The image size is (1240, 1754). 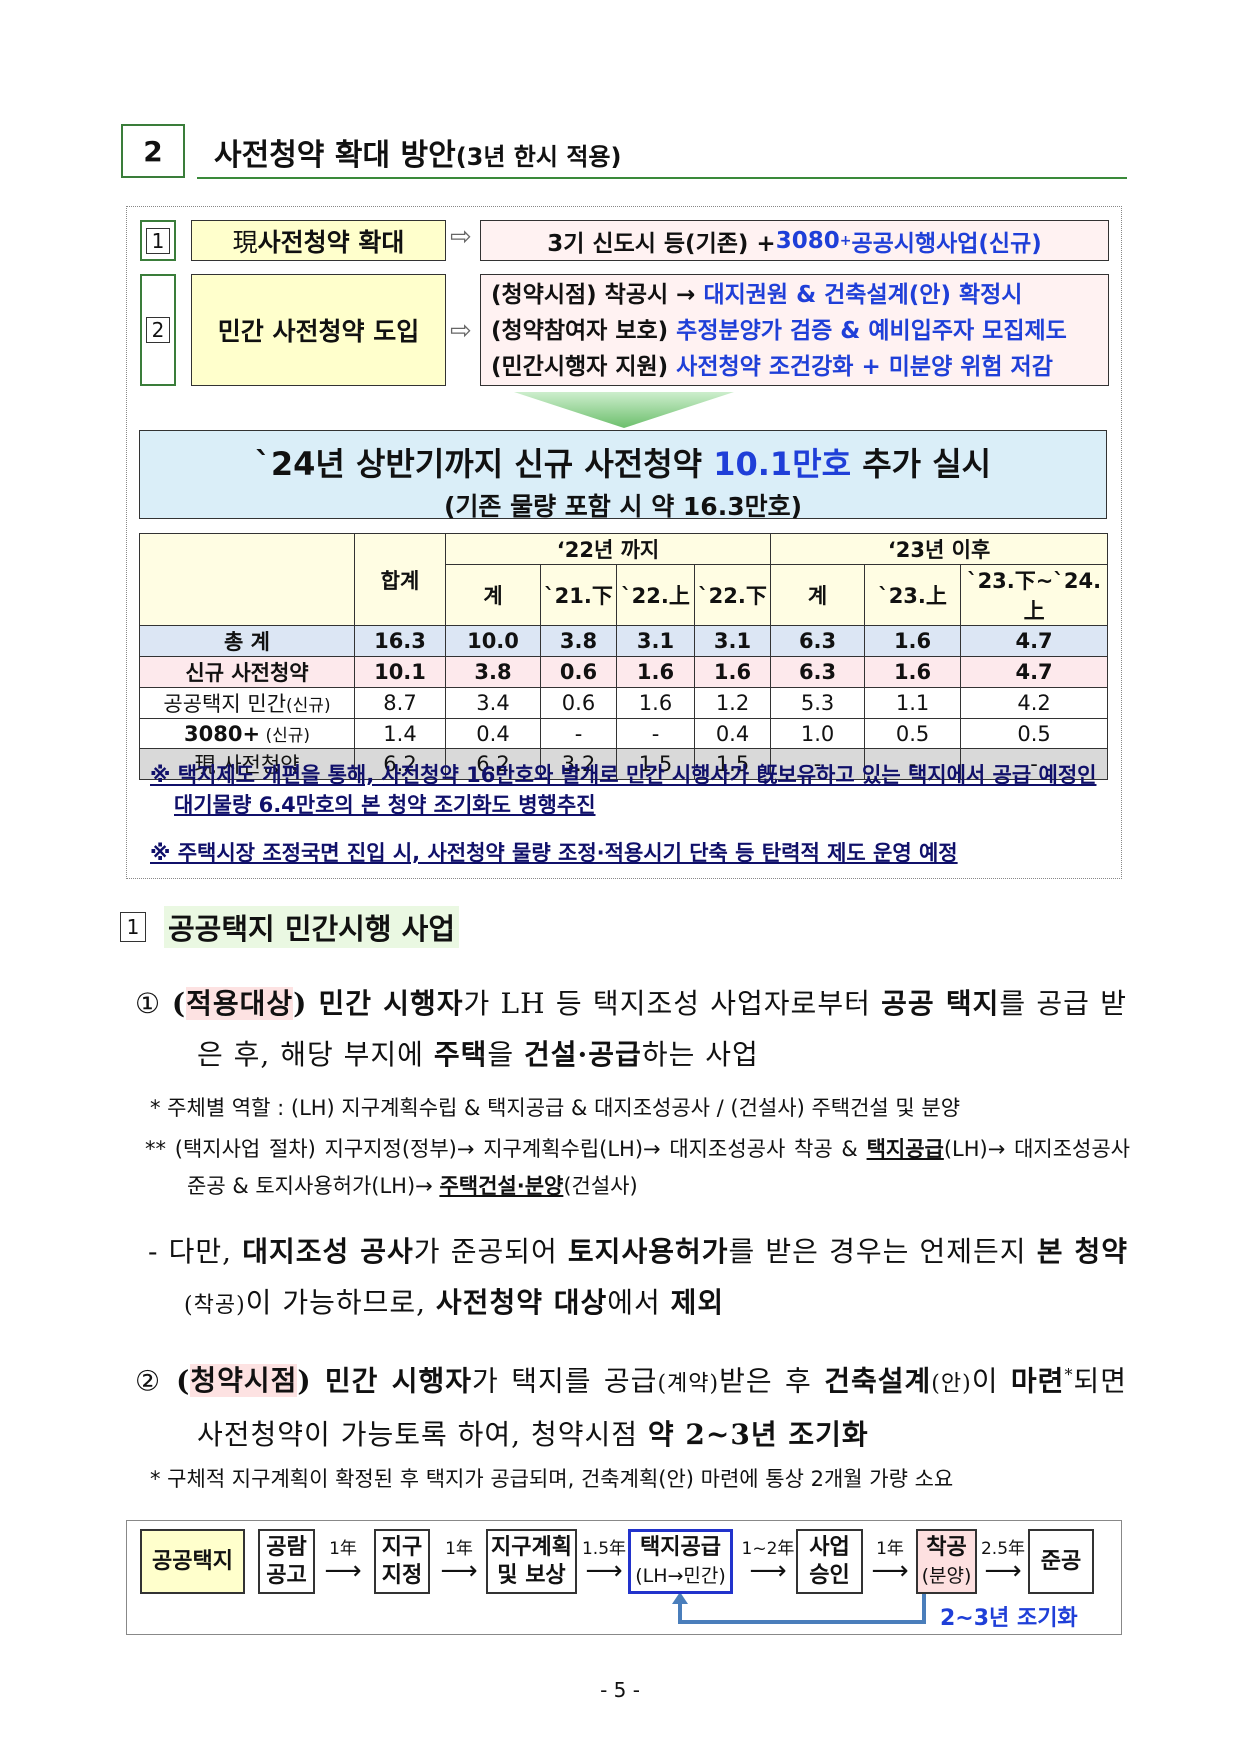 What do you see at coordinates (222, 734) in the screenshot?
I see `row-label-text: 3080+` at bounding box center [222, 734].